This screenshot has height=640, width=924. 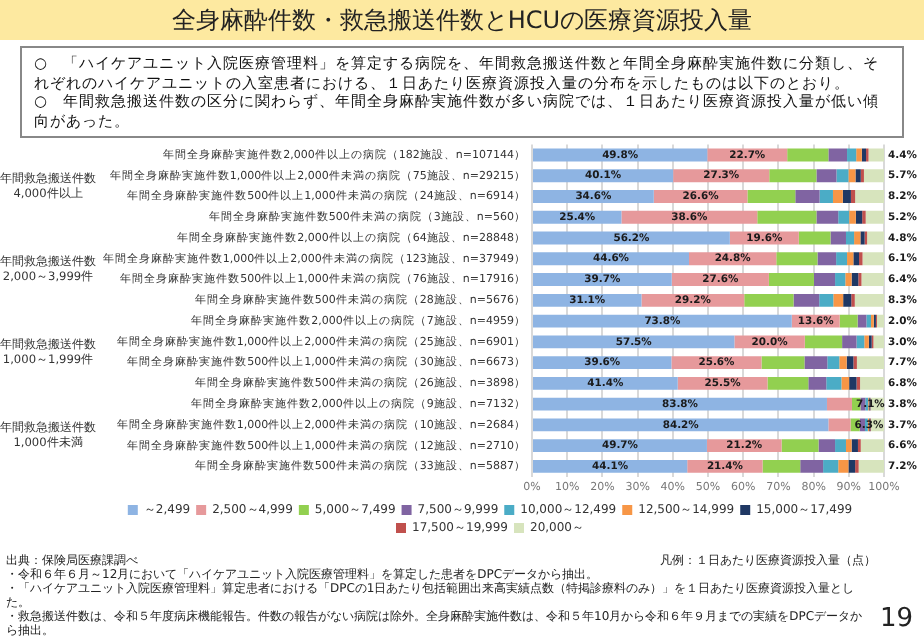 I want to click on chart-title: 全身麻酔件数・救急搬送件数とHCUの医療資源投入量, so click(x=462, y=20).